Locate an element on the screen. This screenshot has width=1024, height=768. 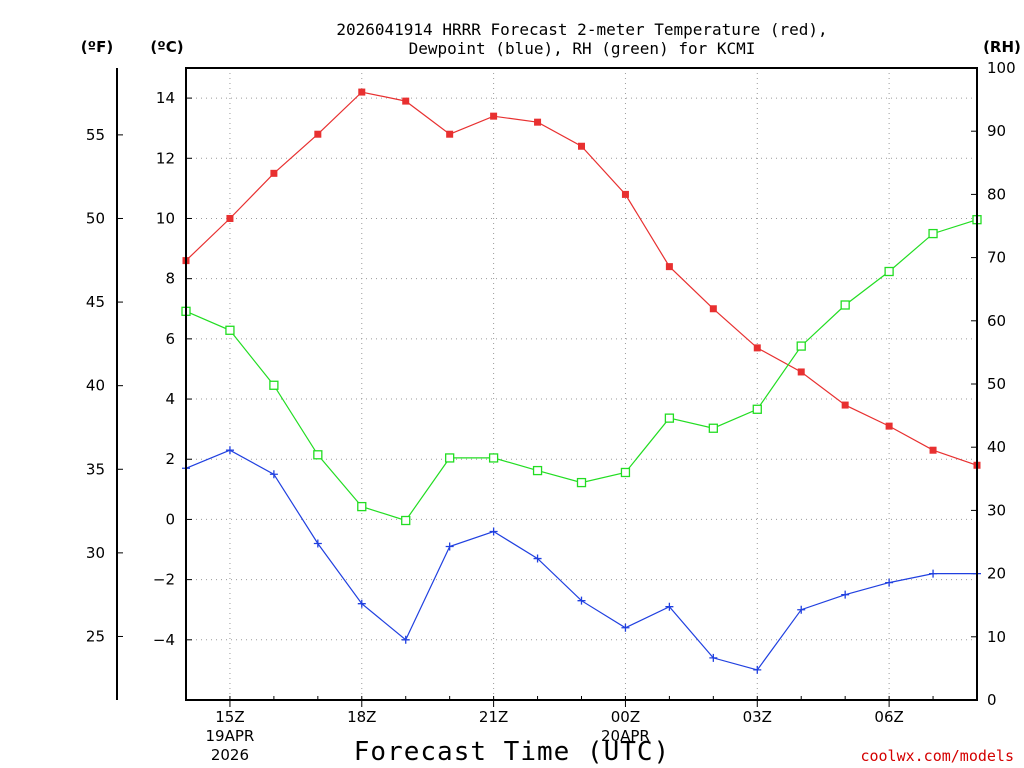
rh-tick-label: 50 is located at coordinates (996, 384).